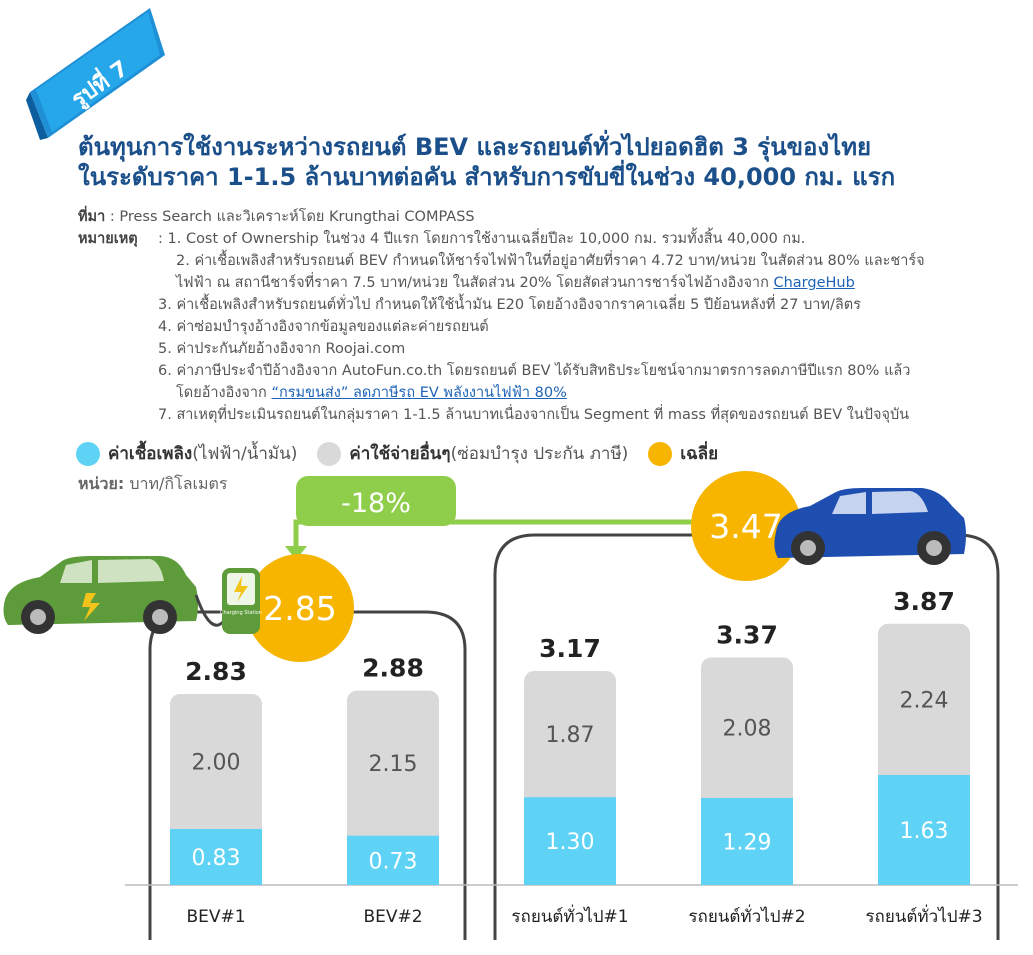  I want to click on data-label-fuel-4: 1.63, so click(924, 831).